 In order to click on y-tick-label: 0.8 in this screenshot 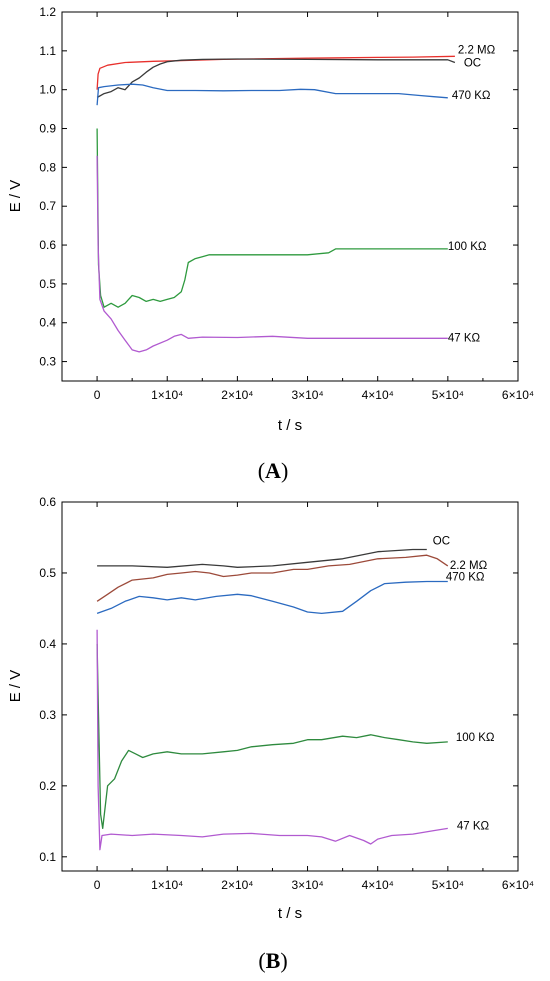, I will do `click(47, 167)`.